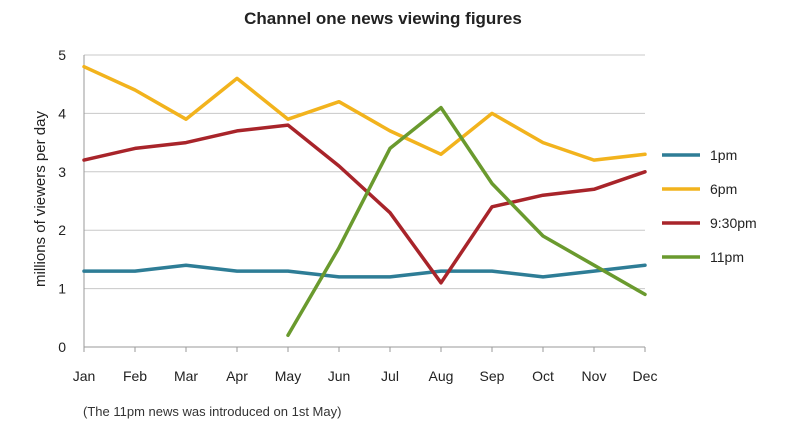 Image resolution: width=794 pixels, height=432 pixels. Describe the element at coordinates (62, 55) in the screenshot. I see `y-tick-label: 5` at that location.